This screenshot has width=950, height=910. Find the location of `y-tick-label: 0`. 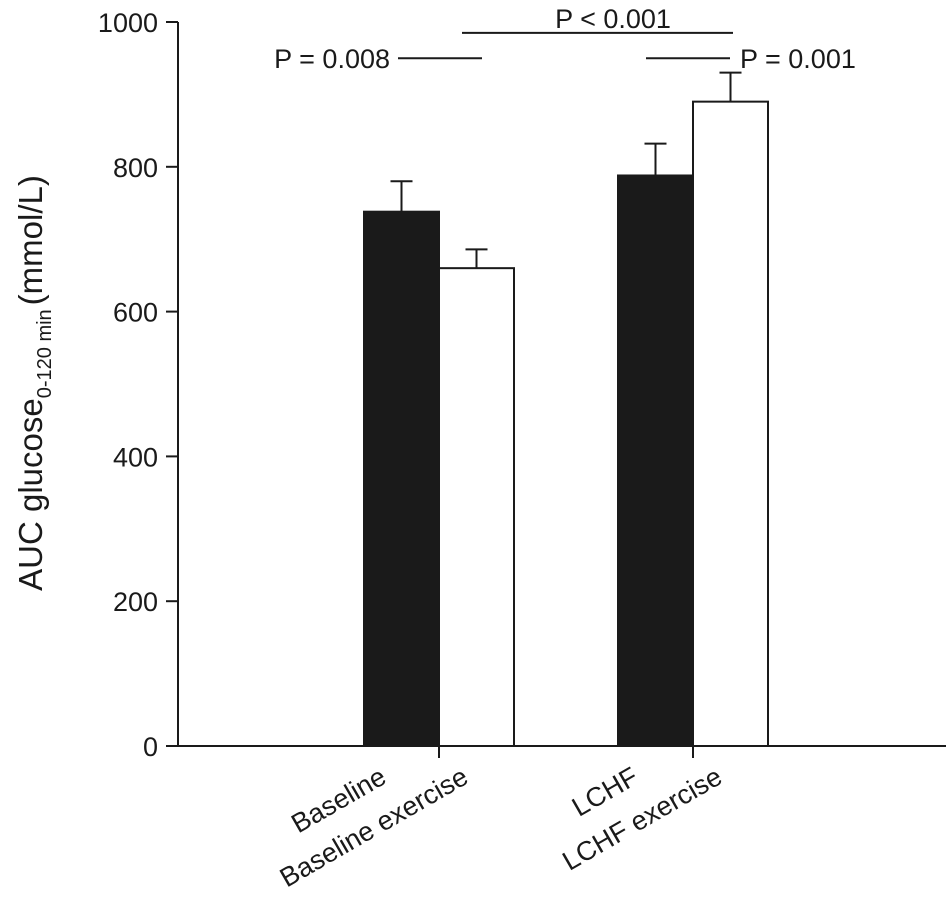

y-tick-label: 0 is located at coordinates (150, 747).